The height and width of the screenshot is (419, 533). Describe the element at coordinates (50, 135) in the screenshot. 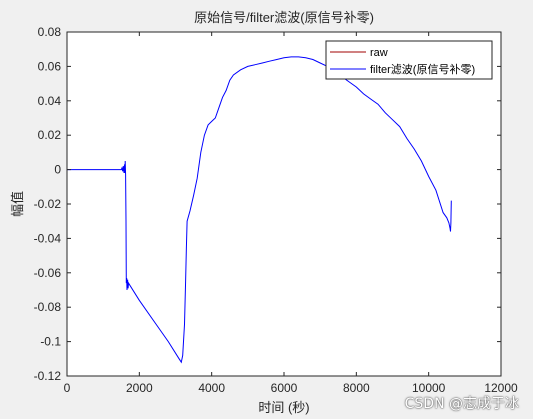

I see `y-tick-label: 0.02` at that location.